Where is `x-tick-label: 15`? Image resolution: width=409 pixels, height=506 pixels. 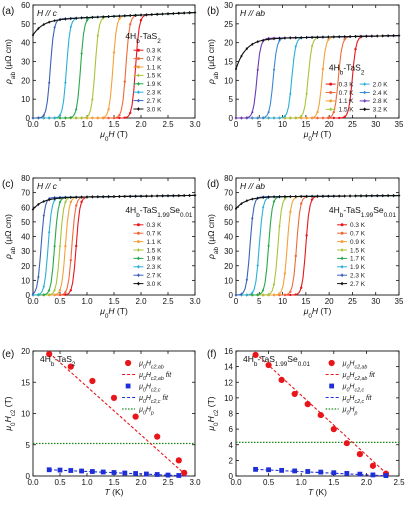
x-tick-label: 15 is located at coordinates (305, 301).